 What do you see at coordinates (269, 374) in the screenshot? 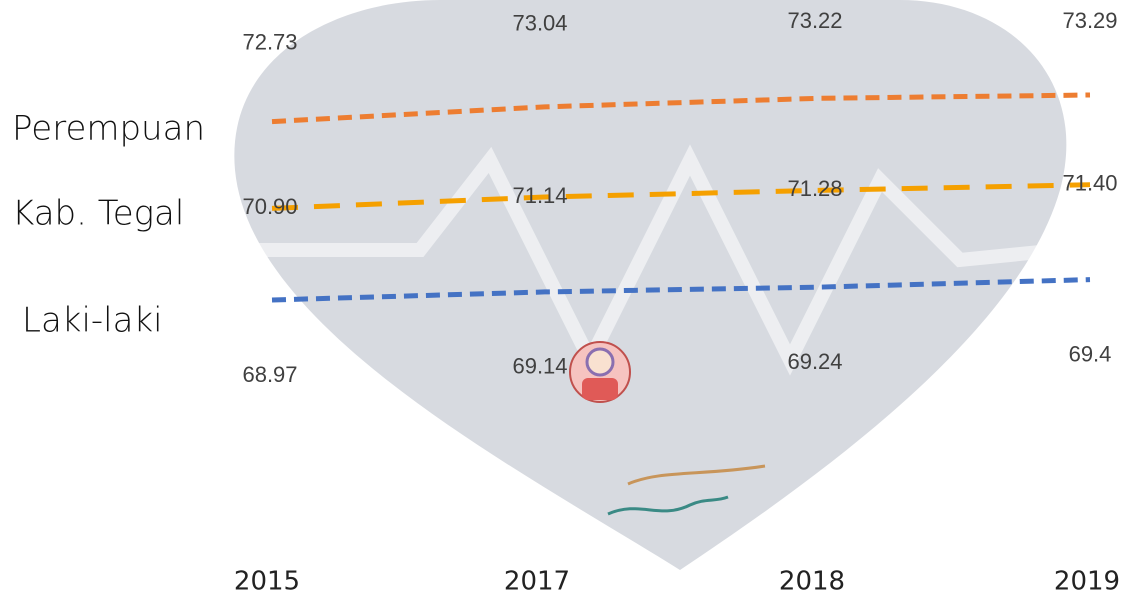
I see `data-label: 68.97` at bounding box center [269, 374].